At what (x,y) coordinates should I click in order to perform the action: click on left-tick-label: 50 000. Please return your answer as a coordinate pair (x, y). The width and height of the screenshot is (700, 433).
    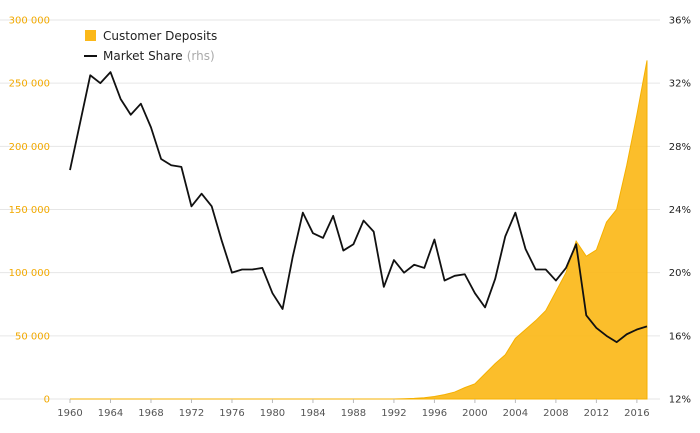
    Looking at the image, I should click on (32, 336).